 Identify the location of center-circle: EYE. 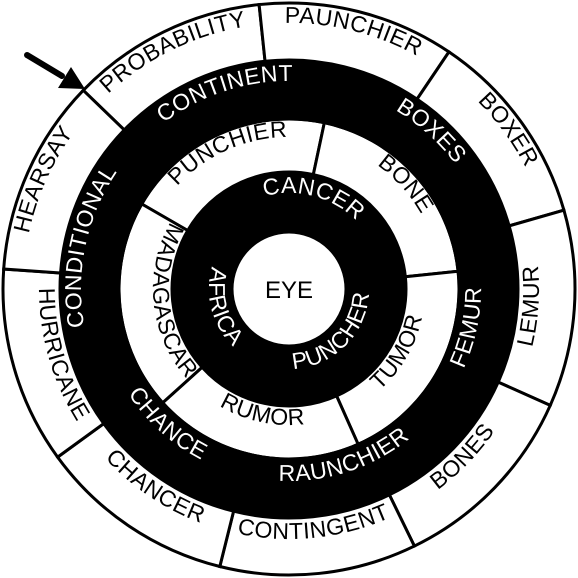
(289, 289).